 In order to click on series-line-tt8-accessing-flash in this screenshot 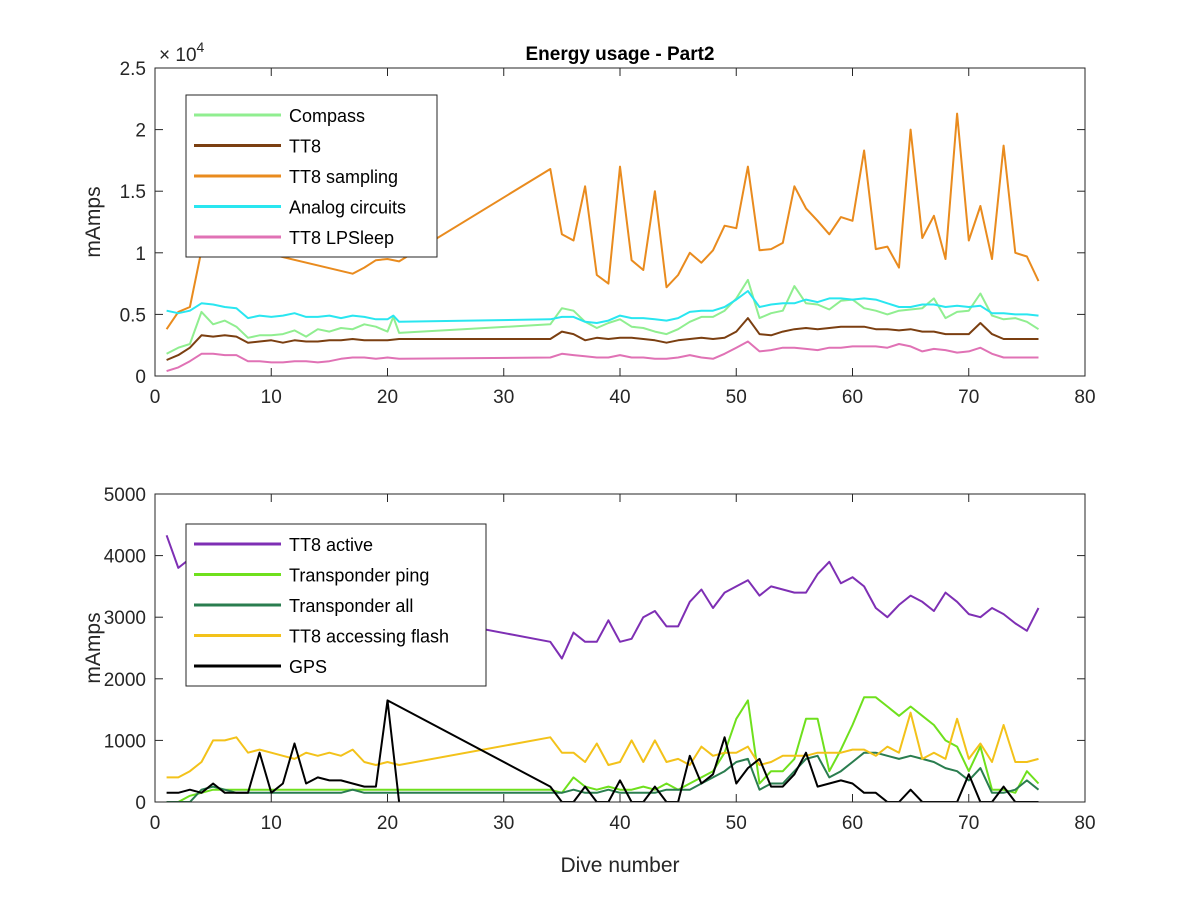, I will do `click(602, 745)`.